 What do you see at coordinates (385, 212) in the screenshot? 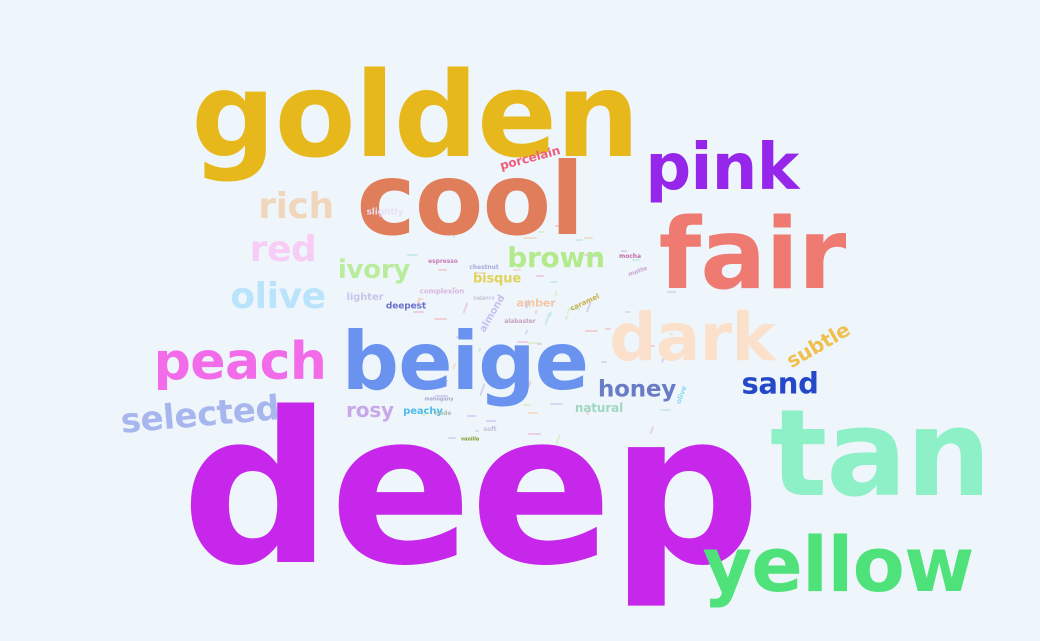
I see `word-slightly: slightly` at bounding box center [385, 212].